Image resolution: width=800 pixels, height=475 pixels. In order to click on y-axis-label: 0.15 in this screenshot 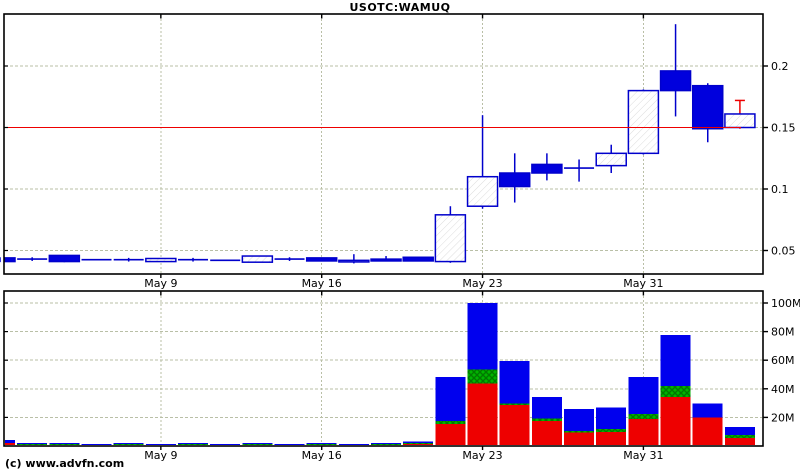, I will do `click(783, 128)`.